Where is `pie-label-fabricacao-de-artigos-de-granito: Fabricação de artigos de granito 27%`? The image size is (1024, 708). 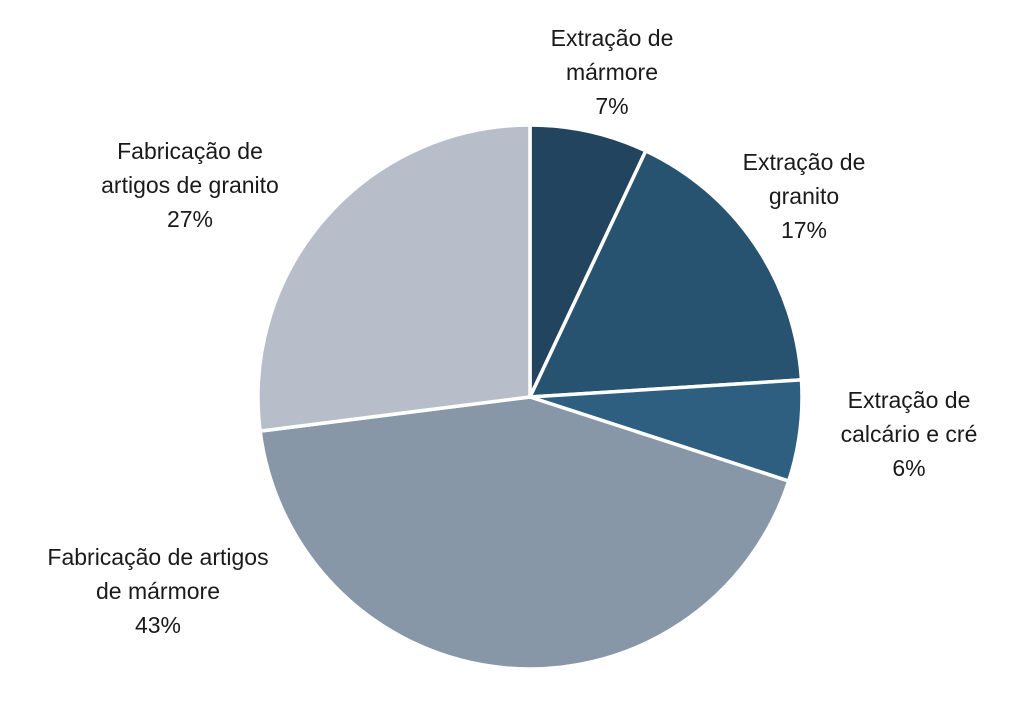
pie-label-fabricacao-de-artigos-de-granito: Fabricação de artigos de granito 27% is located at coordinates (190, 185).